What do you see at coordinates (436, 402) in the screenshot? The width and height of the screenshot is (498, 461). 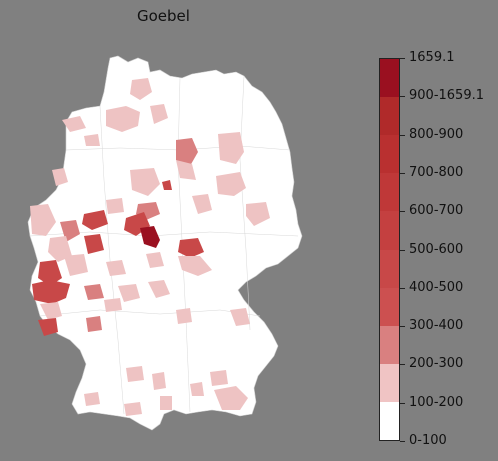 I see `tick-label: 100-200` at bounding box center [436, 402].